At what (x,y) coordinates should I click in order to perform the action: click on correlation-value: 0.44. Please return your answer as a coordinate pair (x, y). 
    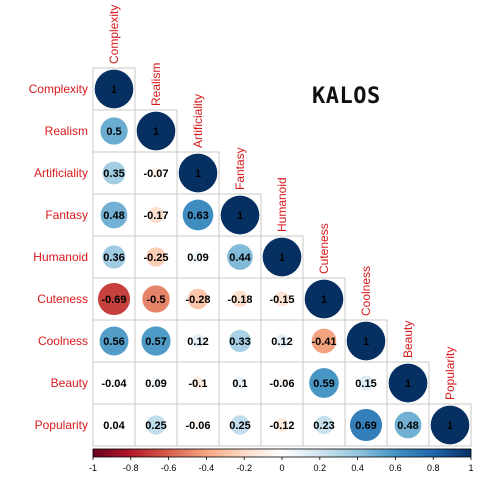
    Looking at the image, I should click on (240, 258).